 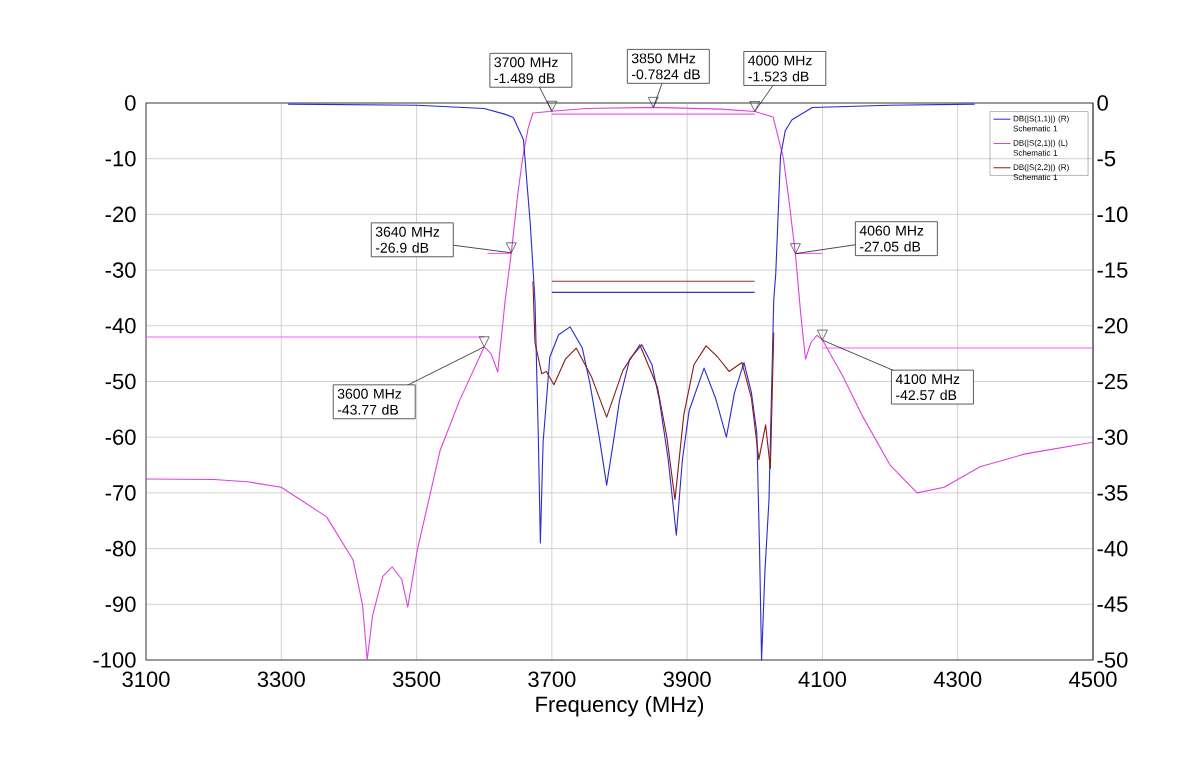 I want to click on y2-tick-label: -45, so click(x=1112, y=604).